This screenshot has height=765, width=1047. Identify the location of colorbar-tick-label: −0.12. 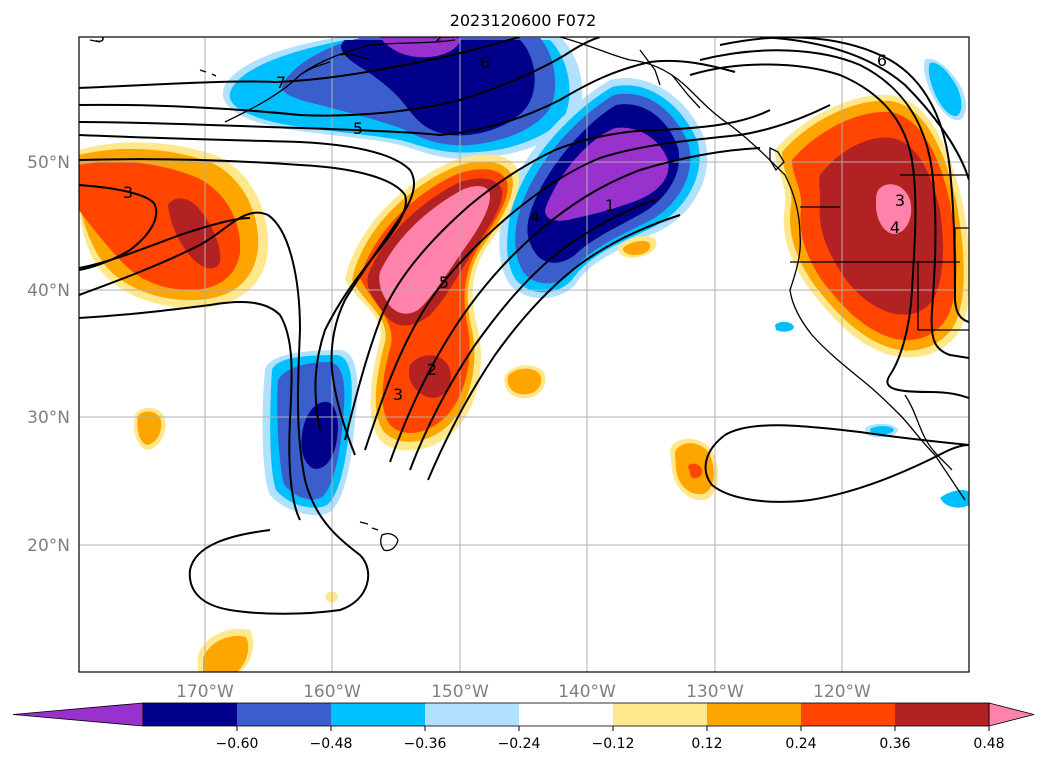
(613, 744).